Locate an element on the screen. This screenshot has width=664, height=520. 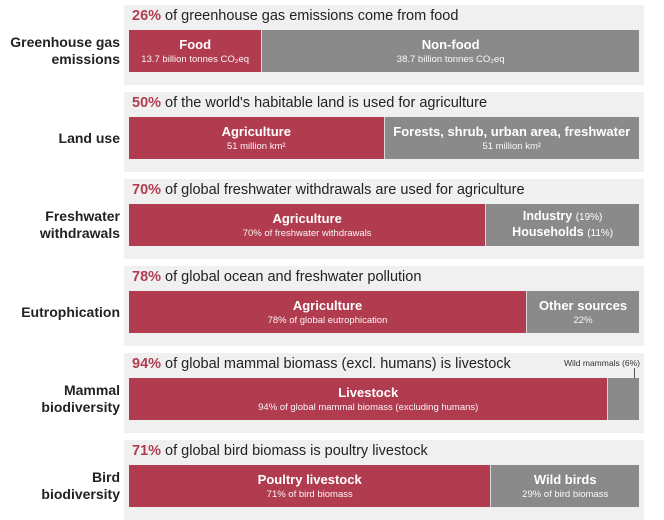
row-label: Bird biodiversity is located at coordinates (80, 485).